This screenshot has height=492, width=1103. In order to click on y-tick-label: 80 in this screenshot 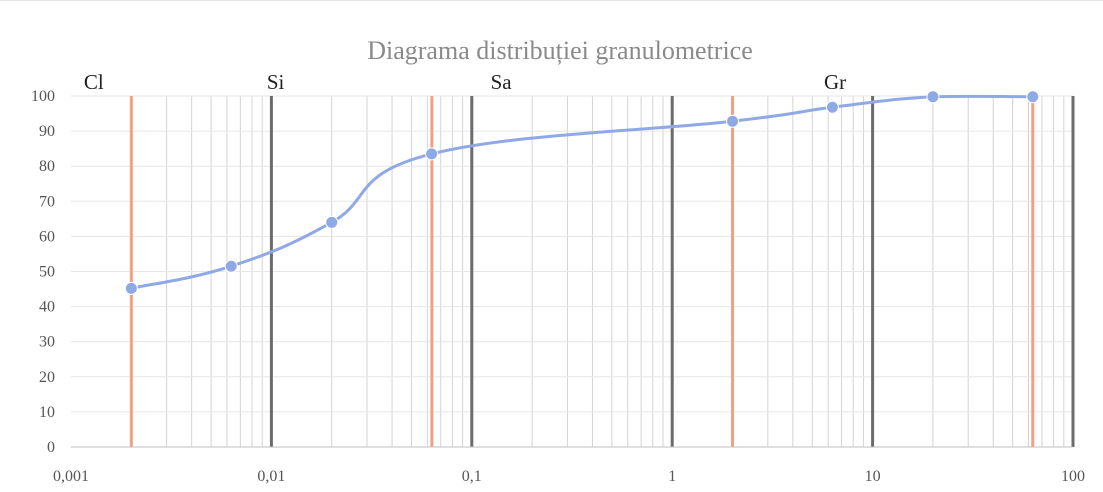, I will do `click(47, 166)`.